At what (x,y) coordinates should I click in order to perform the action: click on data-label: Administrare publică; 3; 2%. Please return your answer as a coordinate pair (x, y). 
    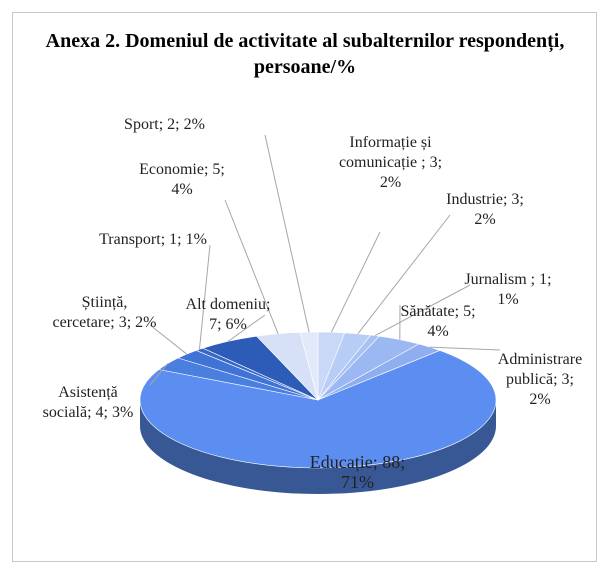
    Looking at the image, I should click on (540, 379).